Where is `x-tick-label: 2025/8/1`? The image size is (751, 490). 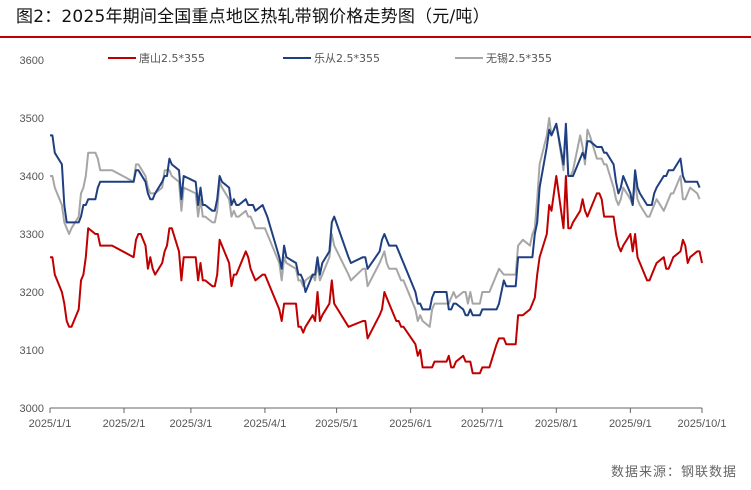
x-tick-label: 2025/8/1 is located at coordinates (556, 424).